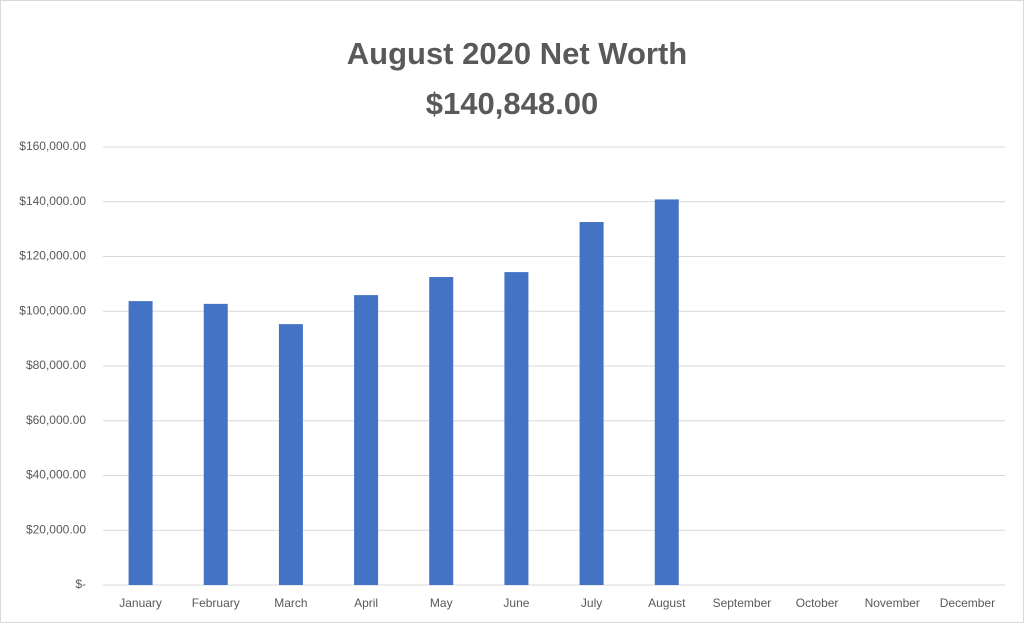 This screenshot has width=1024, height=623. Describe the element at coordinates (517, 53) in the screenshot. I see `chart-title: August 2020 Net Worth` at that location.